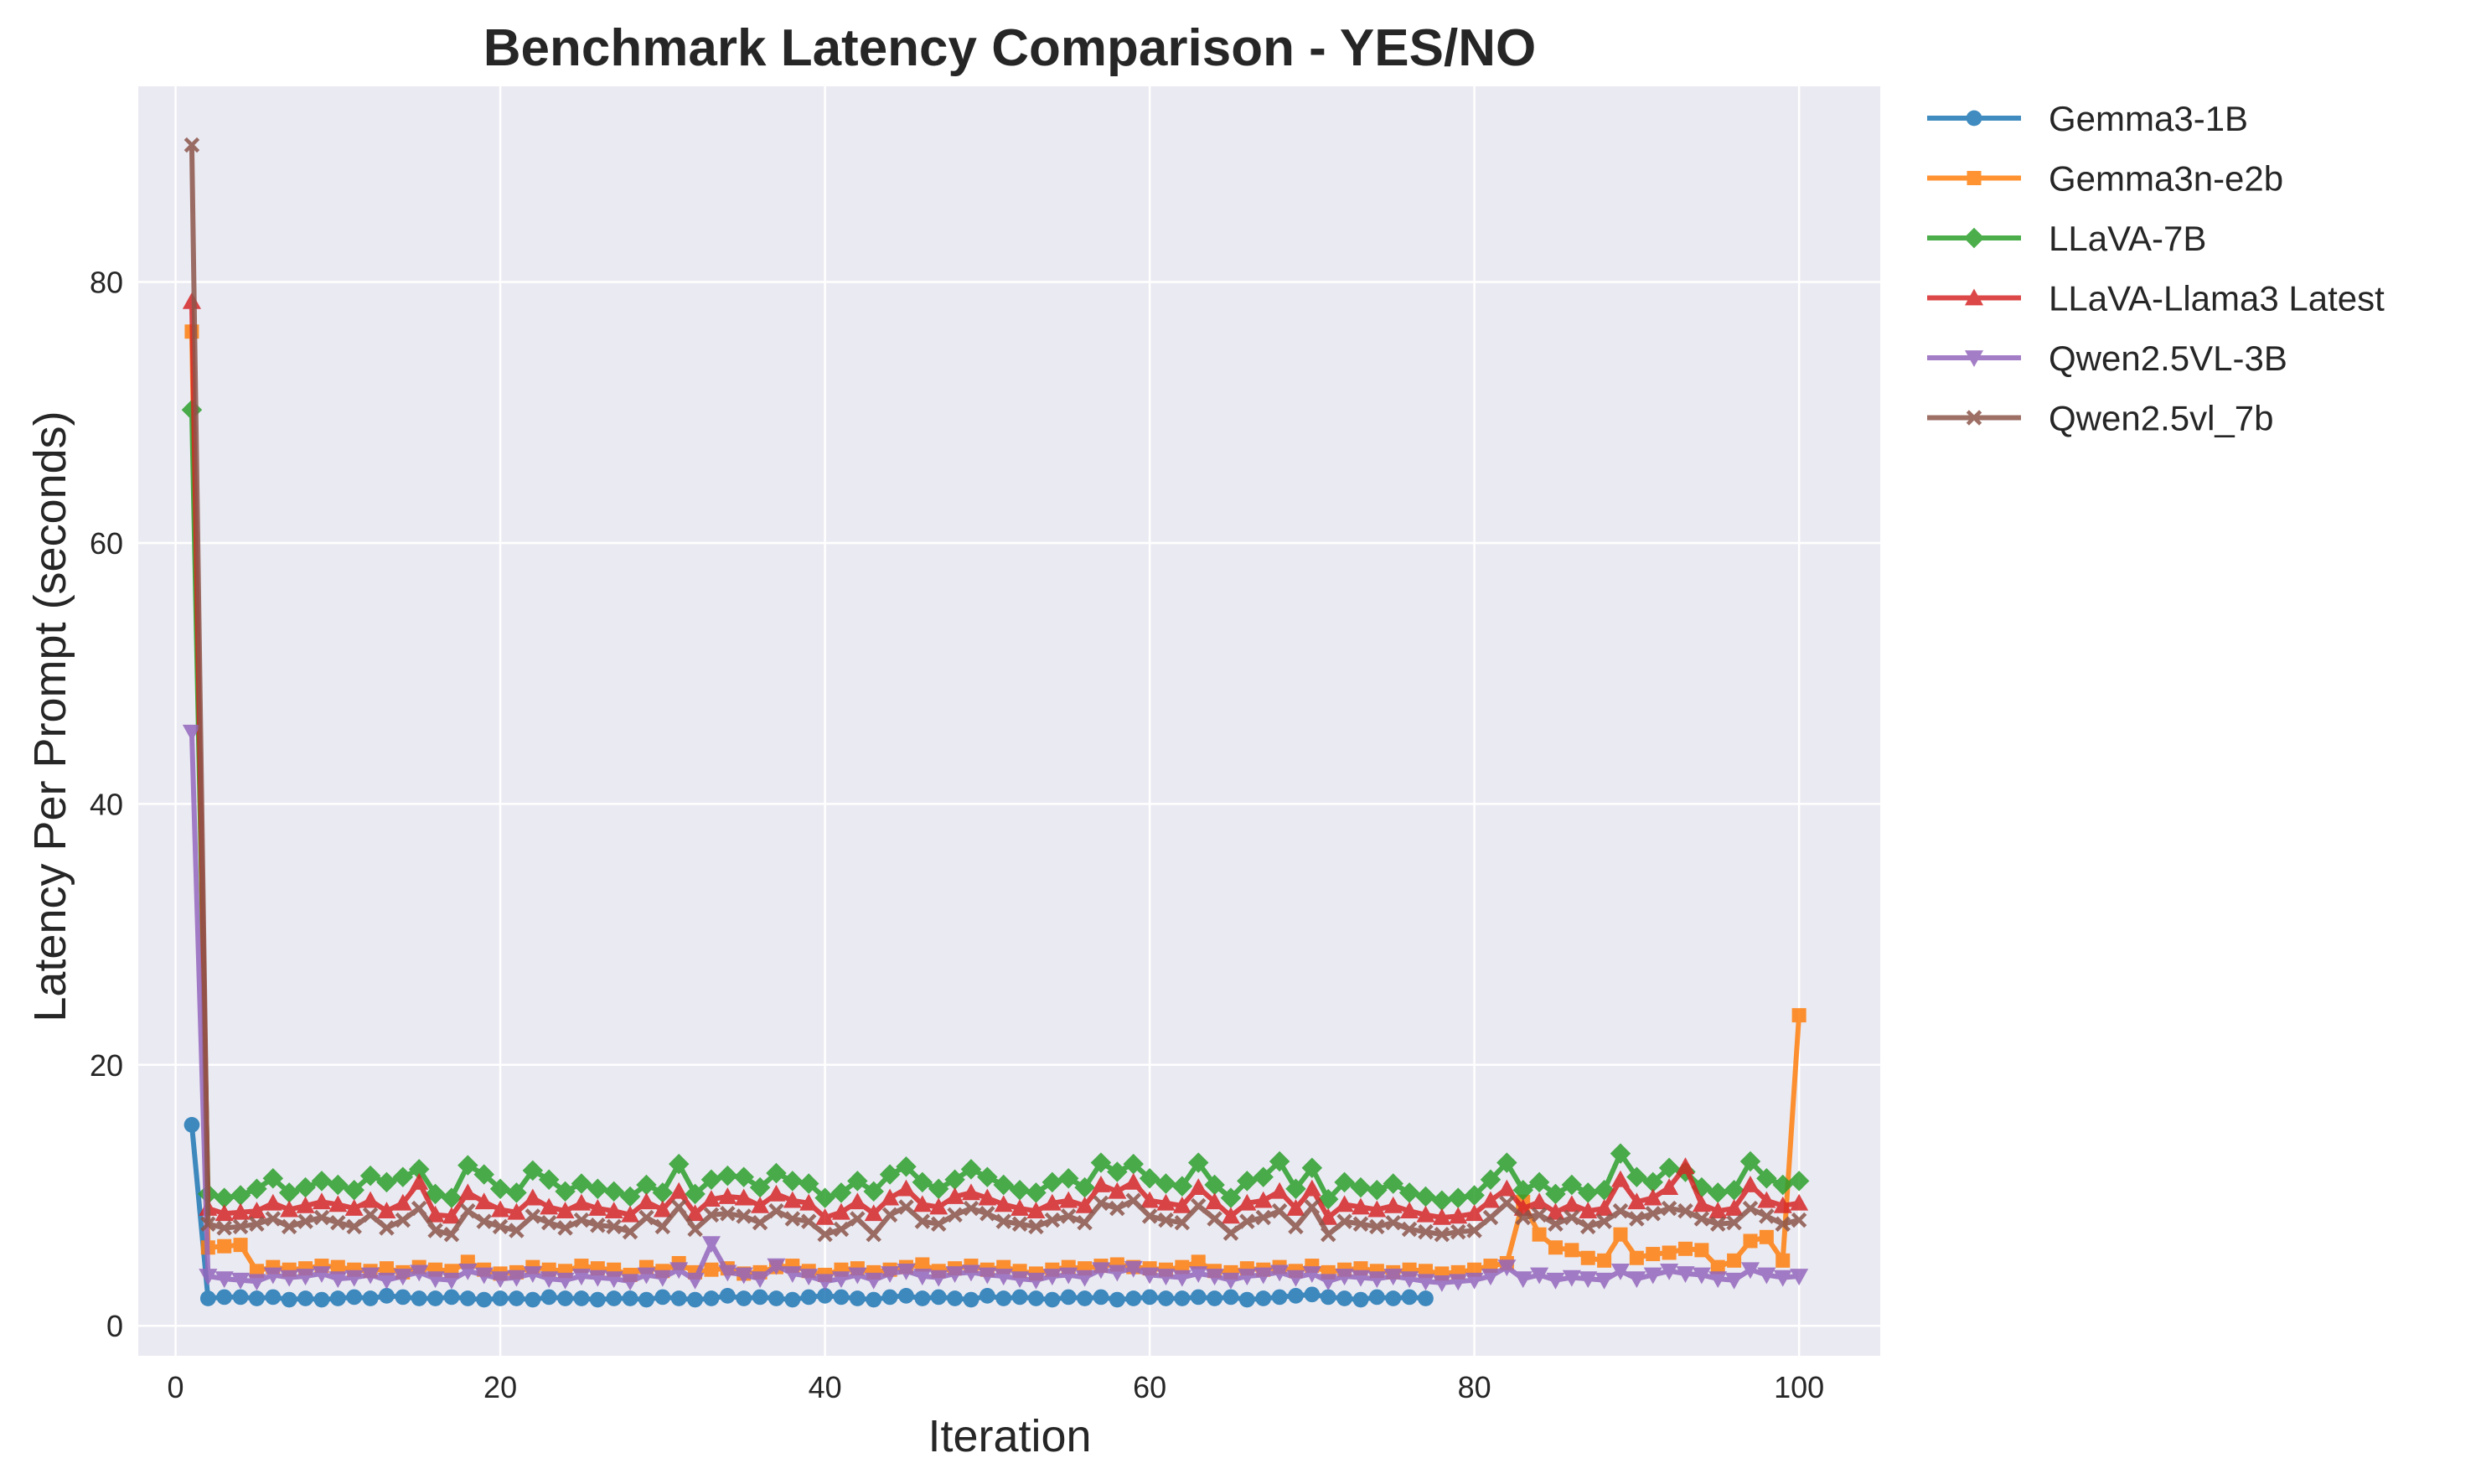 The width and height of the screenshot is (2481, 1484). What do you see at coordinates (2162, 418) in the screenshot?
I see `legend-label: Qwen2.5vl_7b` at bounding box center [2162, 418].